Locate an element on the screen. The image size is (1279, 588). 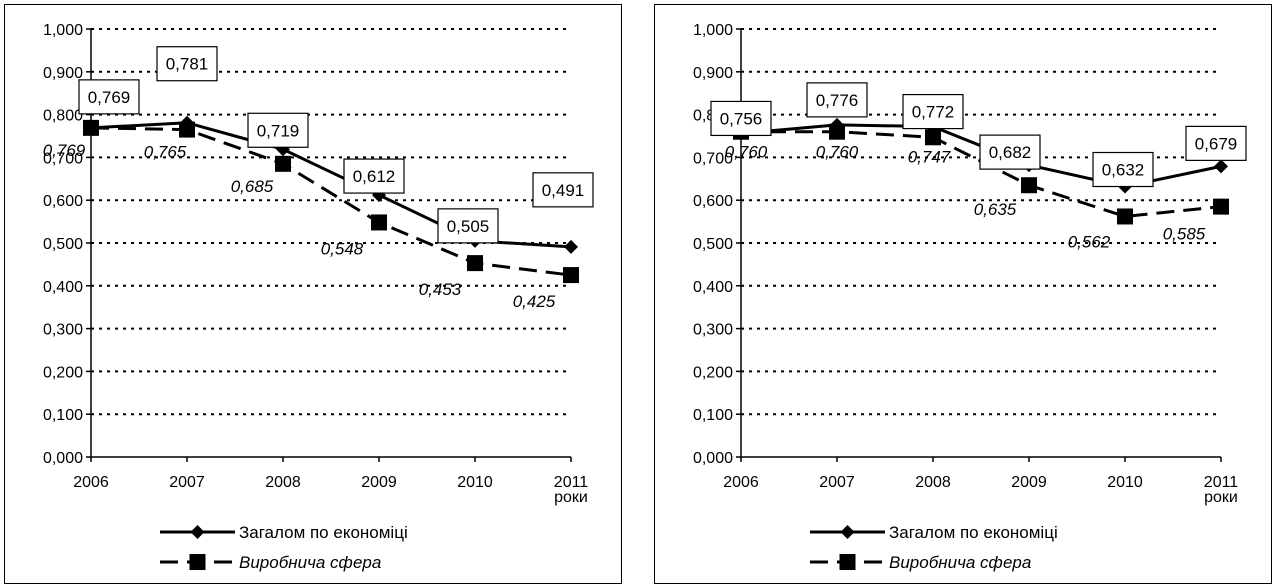
data-label-zahalom: 0,491 is located at coordinates (563, 190).